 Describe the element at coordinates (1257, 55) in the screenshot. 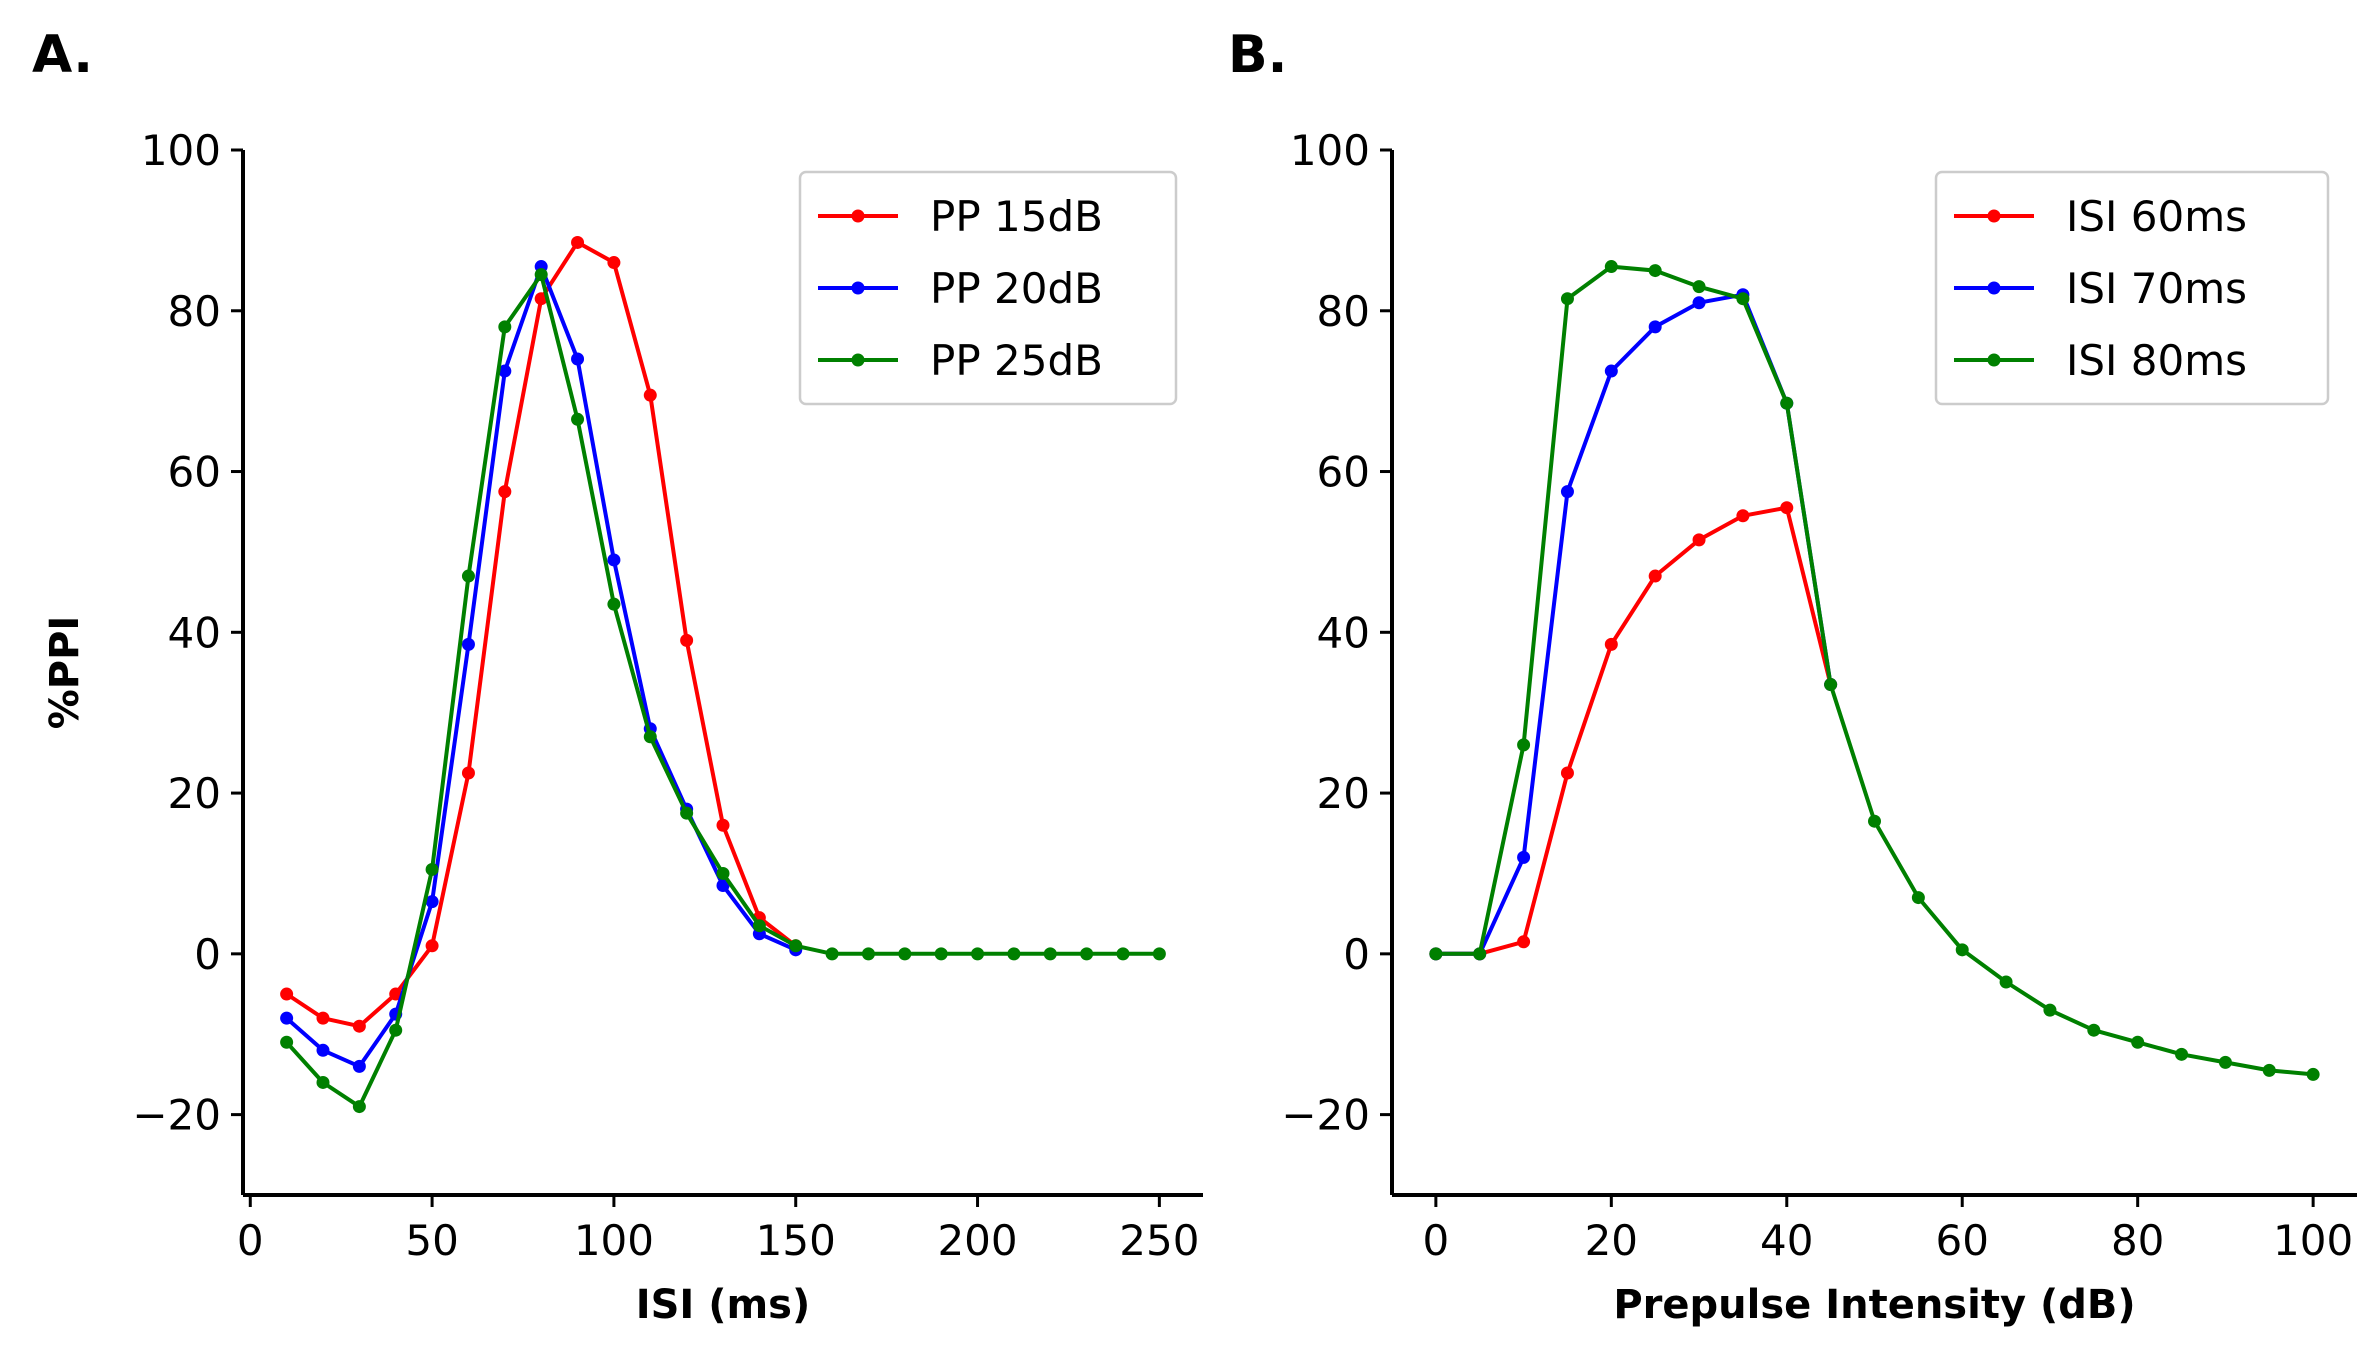

I see `panel-letter: B.` at that location.